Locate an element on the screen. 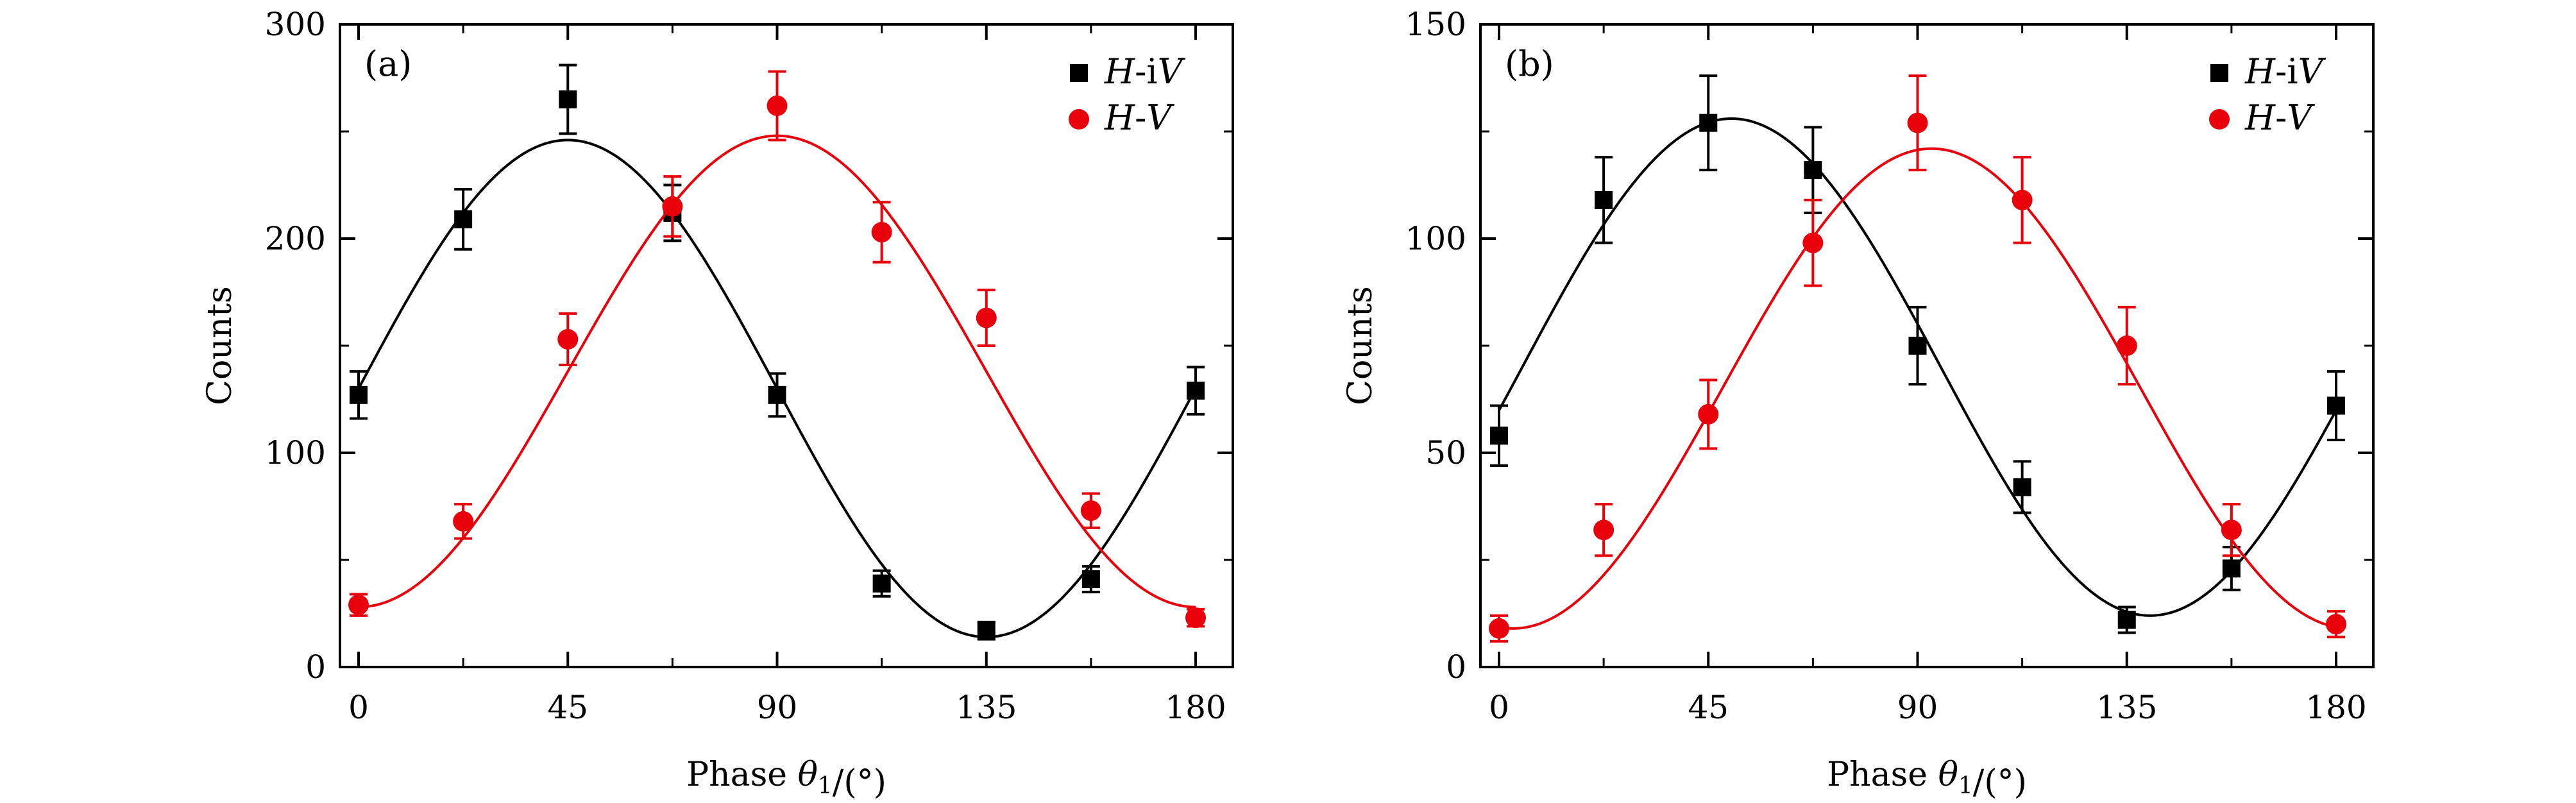 The height and width of the screenshot is (803, 2576). y-tick-label: 50 is located at coordinates (1445, 452).